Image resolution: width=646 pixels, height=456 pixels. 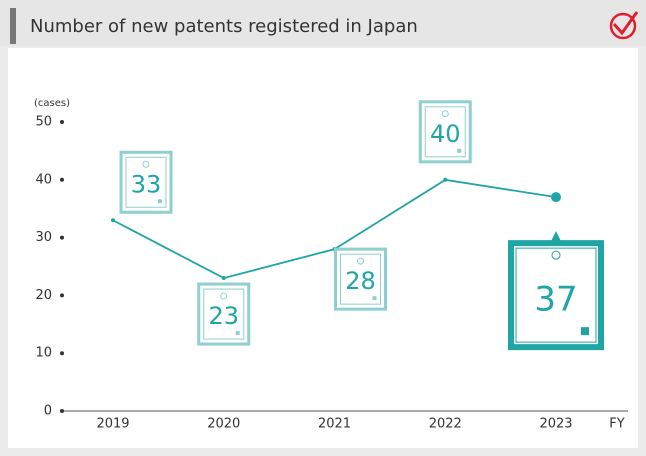 I want to click on y-tick-label: 10, so click(x=43, y=353).